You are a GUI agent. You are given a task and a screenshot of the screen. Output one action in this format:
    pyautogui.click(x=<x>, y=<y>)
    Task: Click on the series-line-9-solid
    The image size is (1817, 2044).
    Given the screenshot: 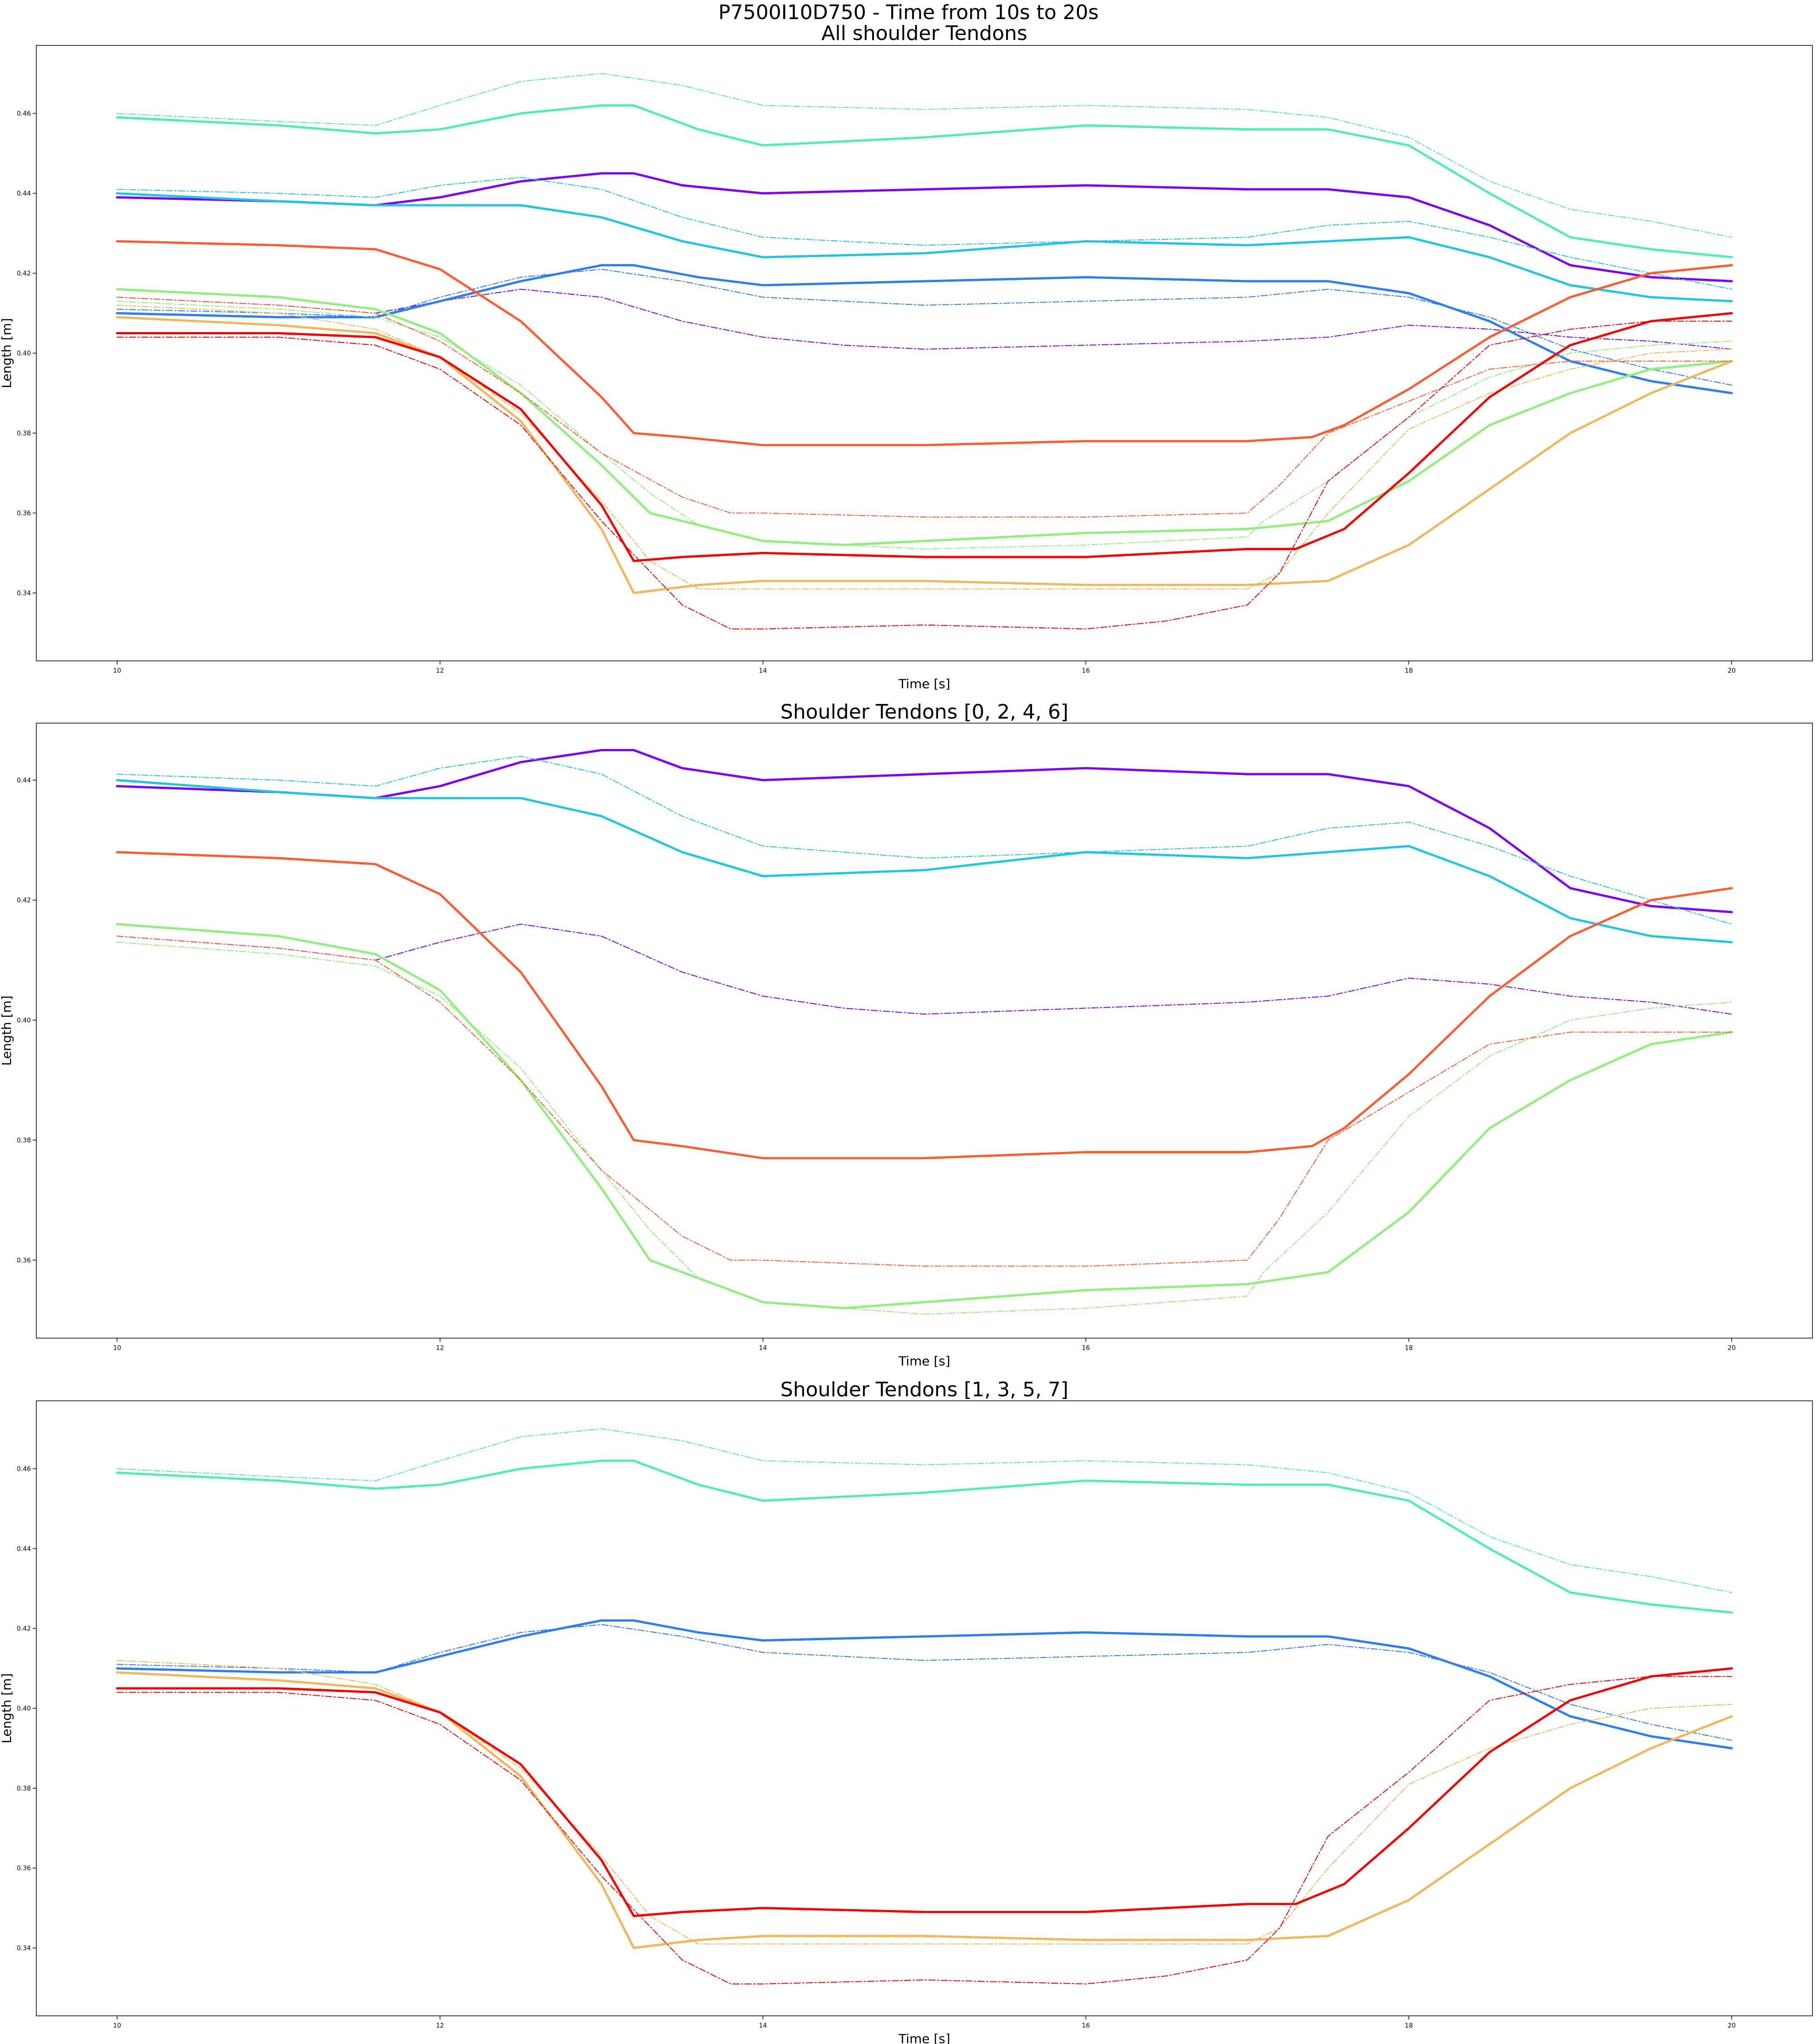 What is the action you would take?
    pyautogui.click(x=924, y=417)
    